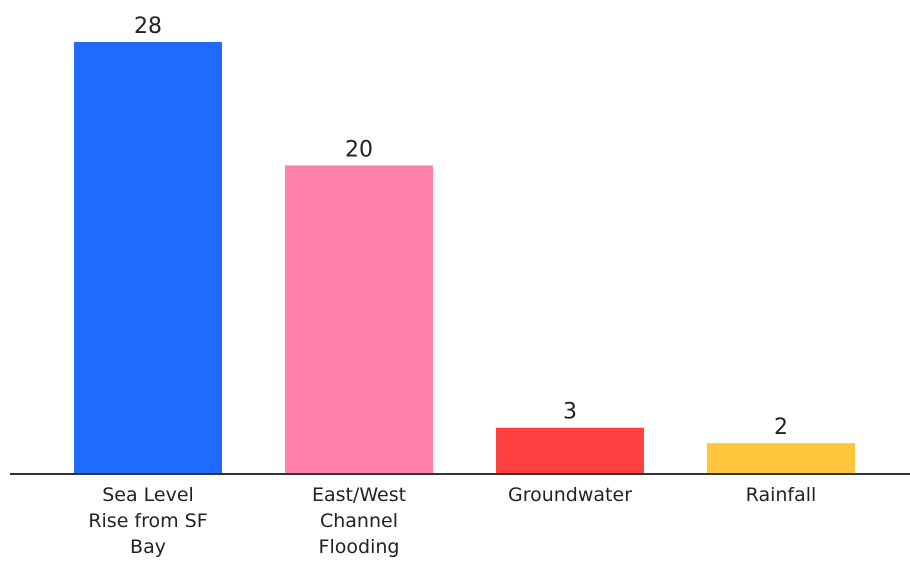 This screenshot has width=910, height=563. I want to click on category-label-3: Rainfall, so click(781, 495).